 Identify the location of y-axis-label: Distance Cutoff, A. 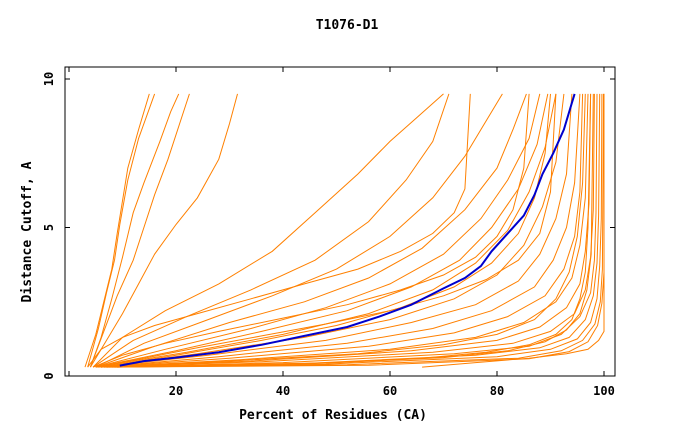
(27, 231).